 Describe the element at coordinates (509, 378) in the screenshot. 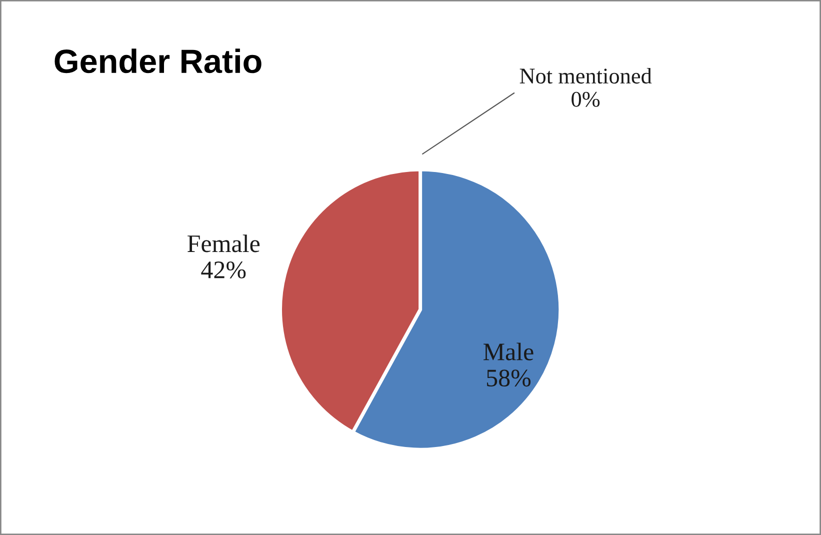

I see `data-label: 58%` at that location.